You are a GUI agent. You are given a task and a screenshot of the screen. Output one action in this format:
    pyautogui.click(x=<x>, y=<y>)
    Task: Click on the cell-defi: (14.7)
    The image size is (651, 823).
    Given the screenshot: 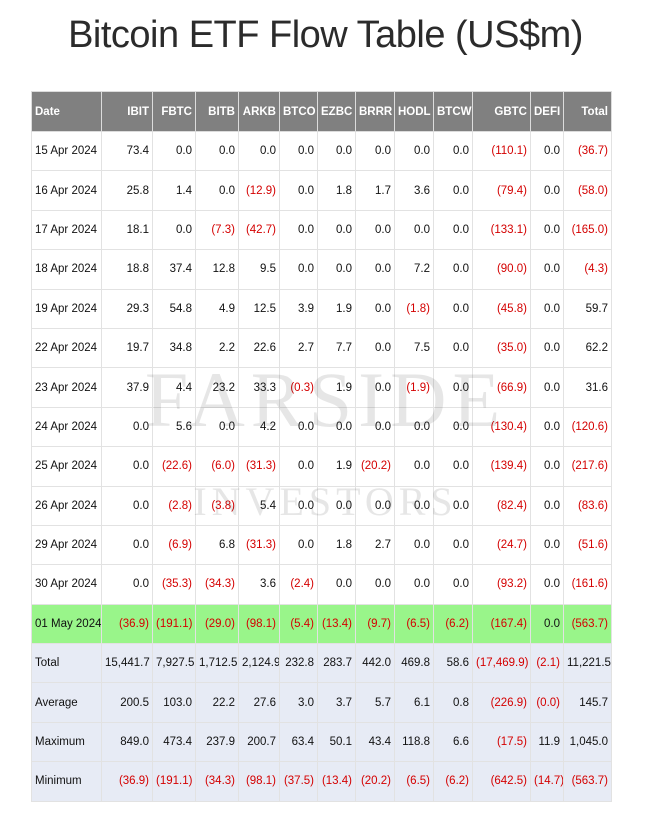 What is the action you would take?
    pyautogui.click(x=547, y=781)
    